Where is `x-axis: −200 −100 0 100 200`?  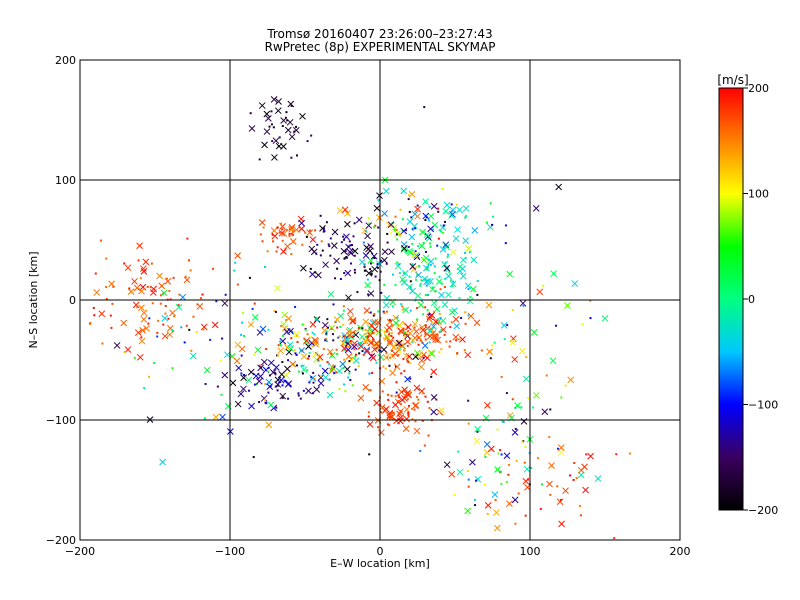
x-axis: −200 −100 0 100 200 is located at coordinates (378, 551).